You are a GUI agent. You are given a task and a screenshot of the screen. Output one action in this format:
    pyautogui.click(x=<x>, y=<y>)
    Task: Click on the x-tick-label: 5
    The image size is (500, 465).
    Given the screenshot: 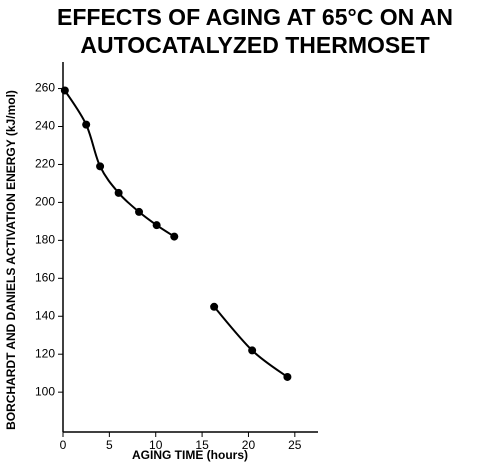 What is the action you would take?
    pyautogui.click(x=109, y=445)
    